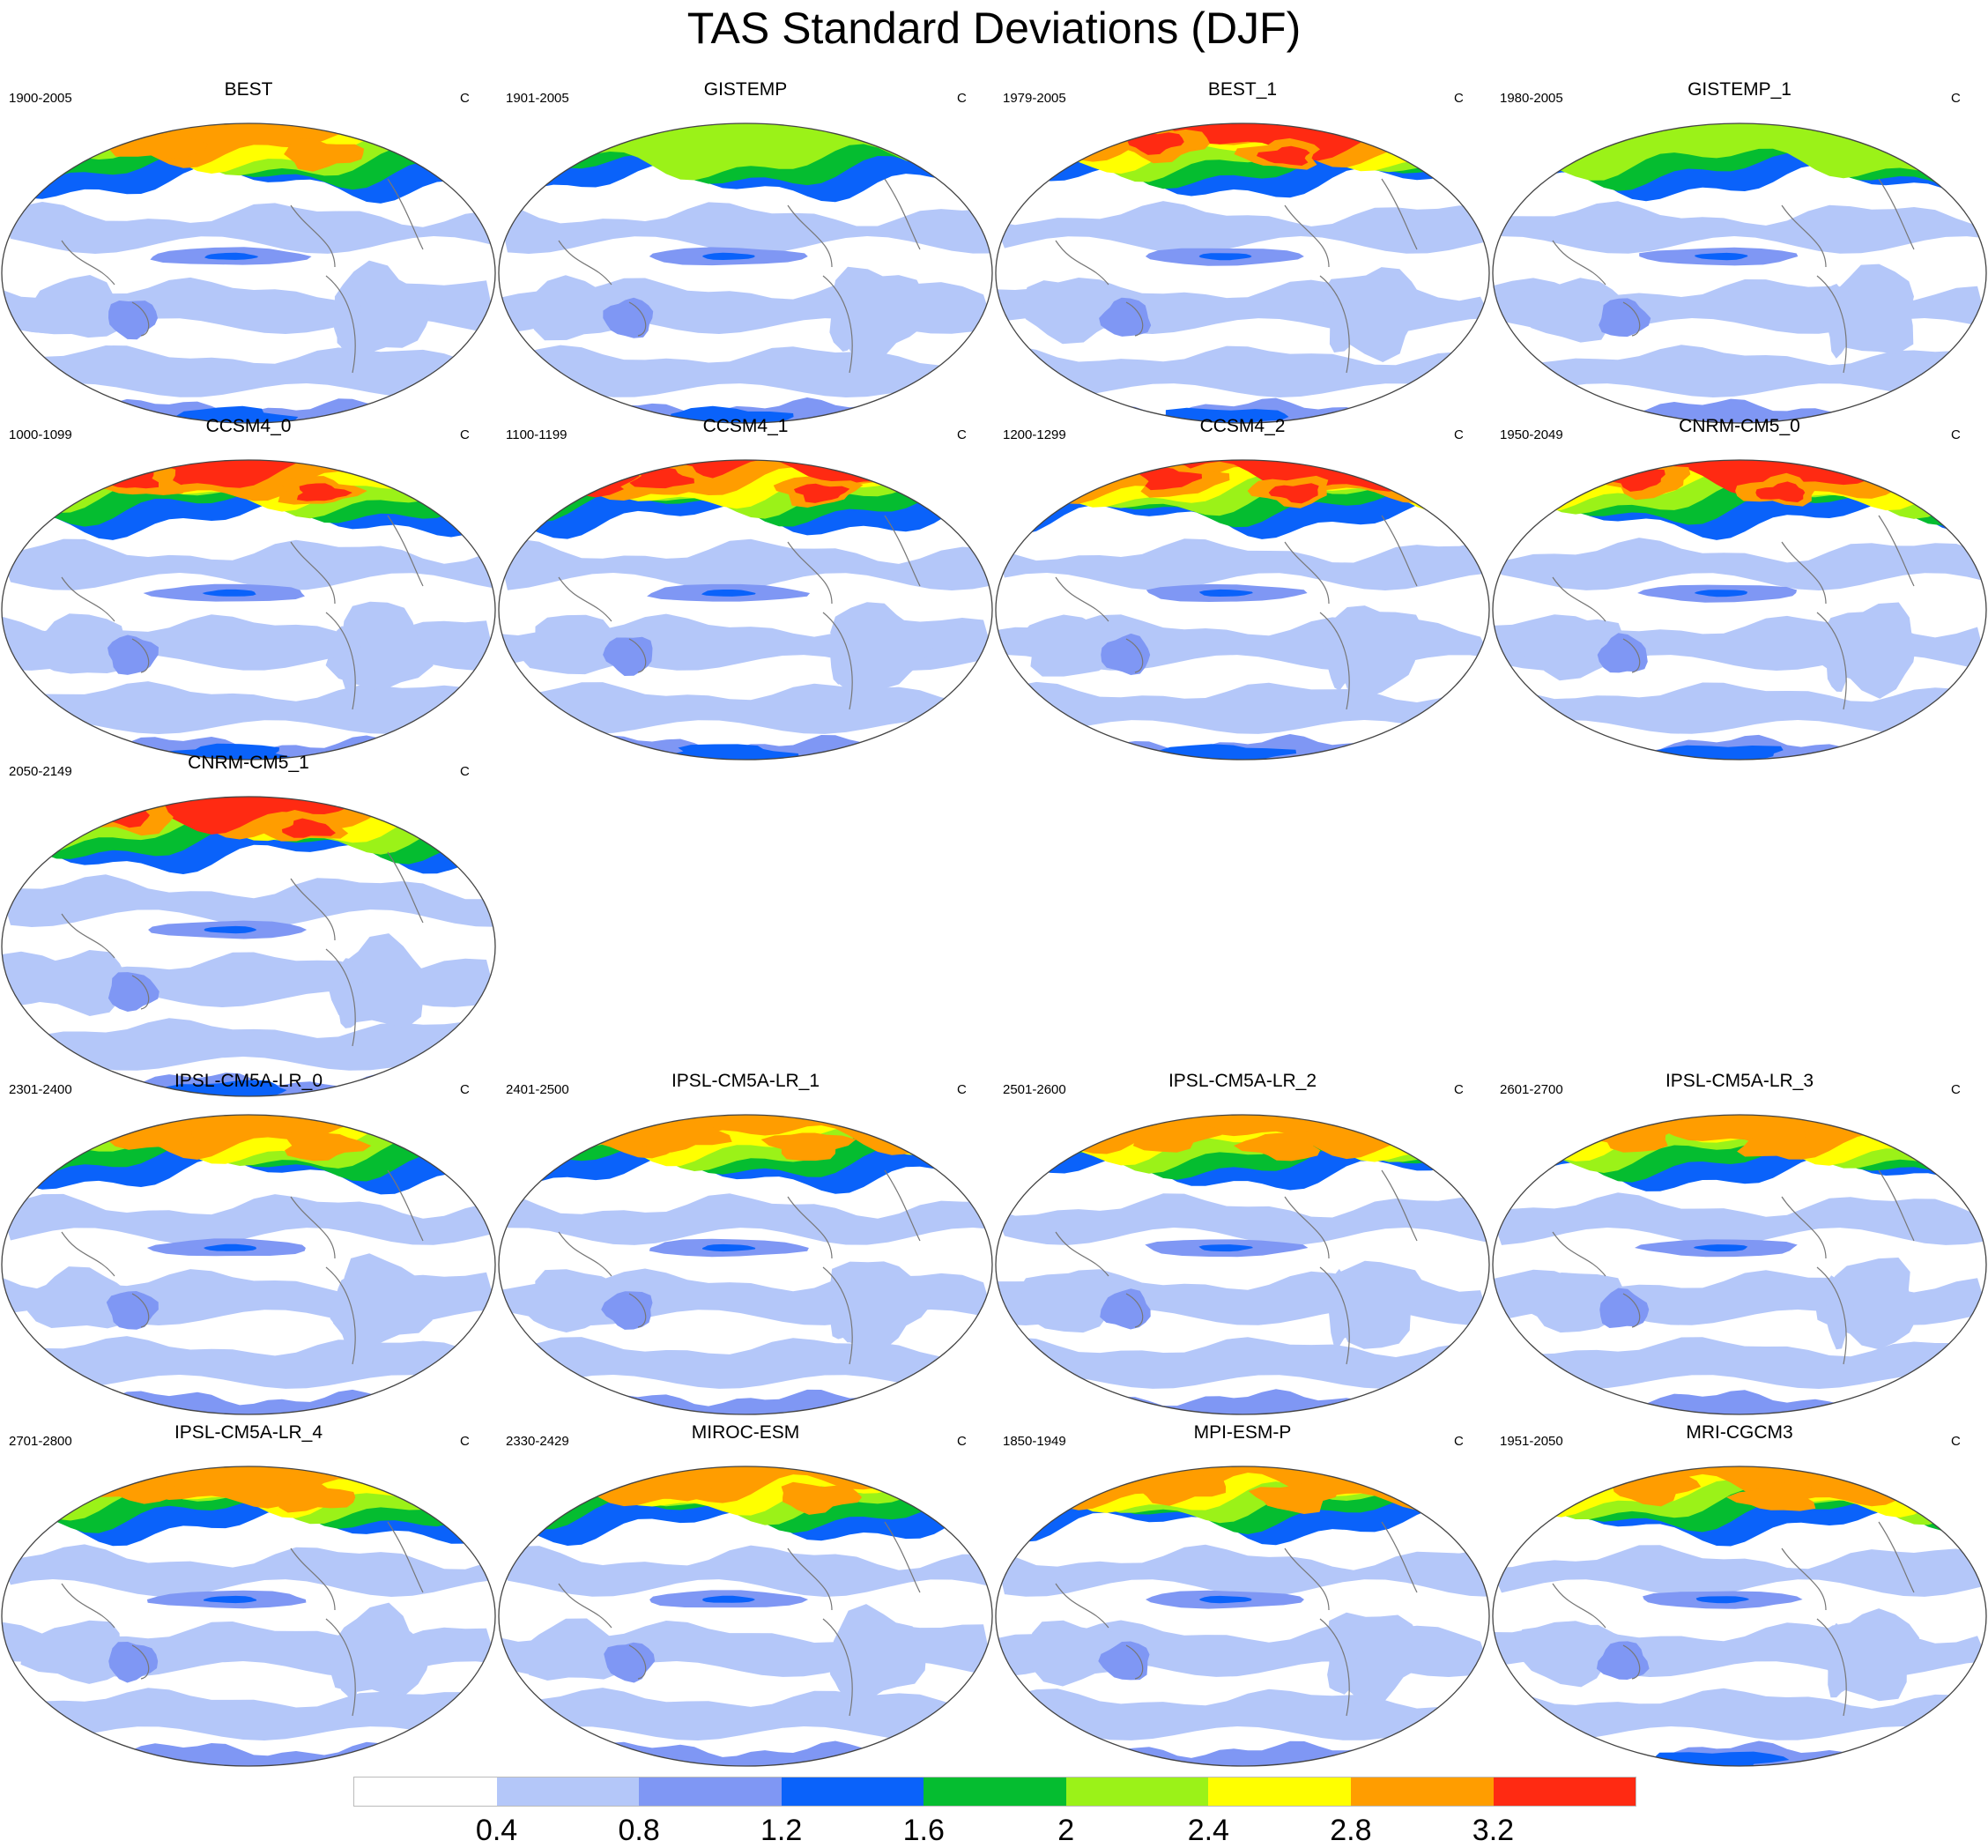  I want to click on map-panel: GISTEMP_1 1980-2005 C, so click(1740, 259).